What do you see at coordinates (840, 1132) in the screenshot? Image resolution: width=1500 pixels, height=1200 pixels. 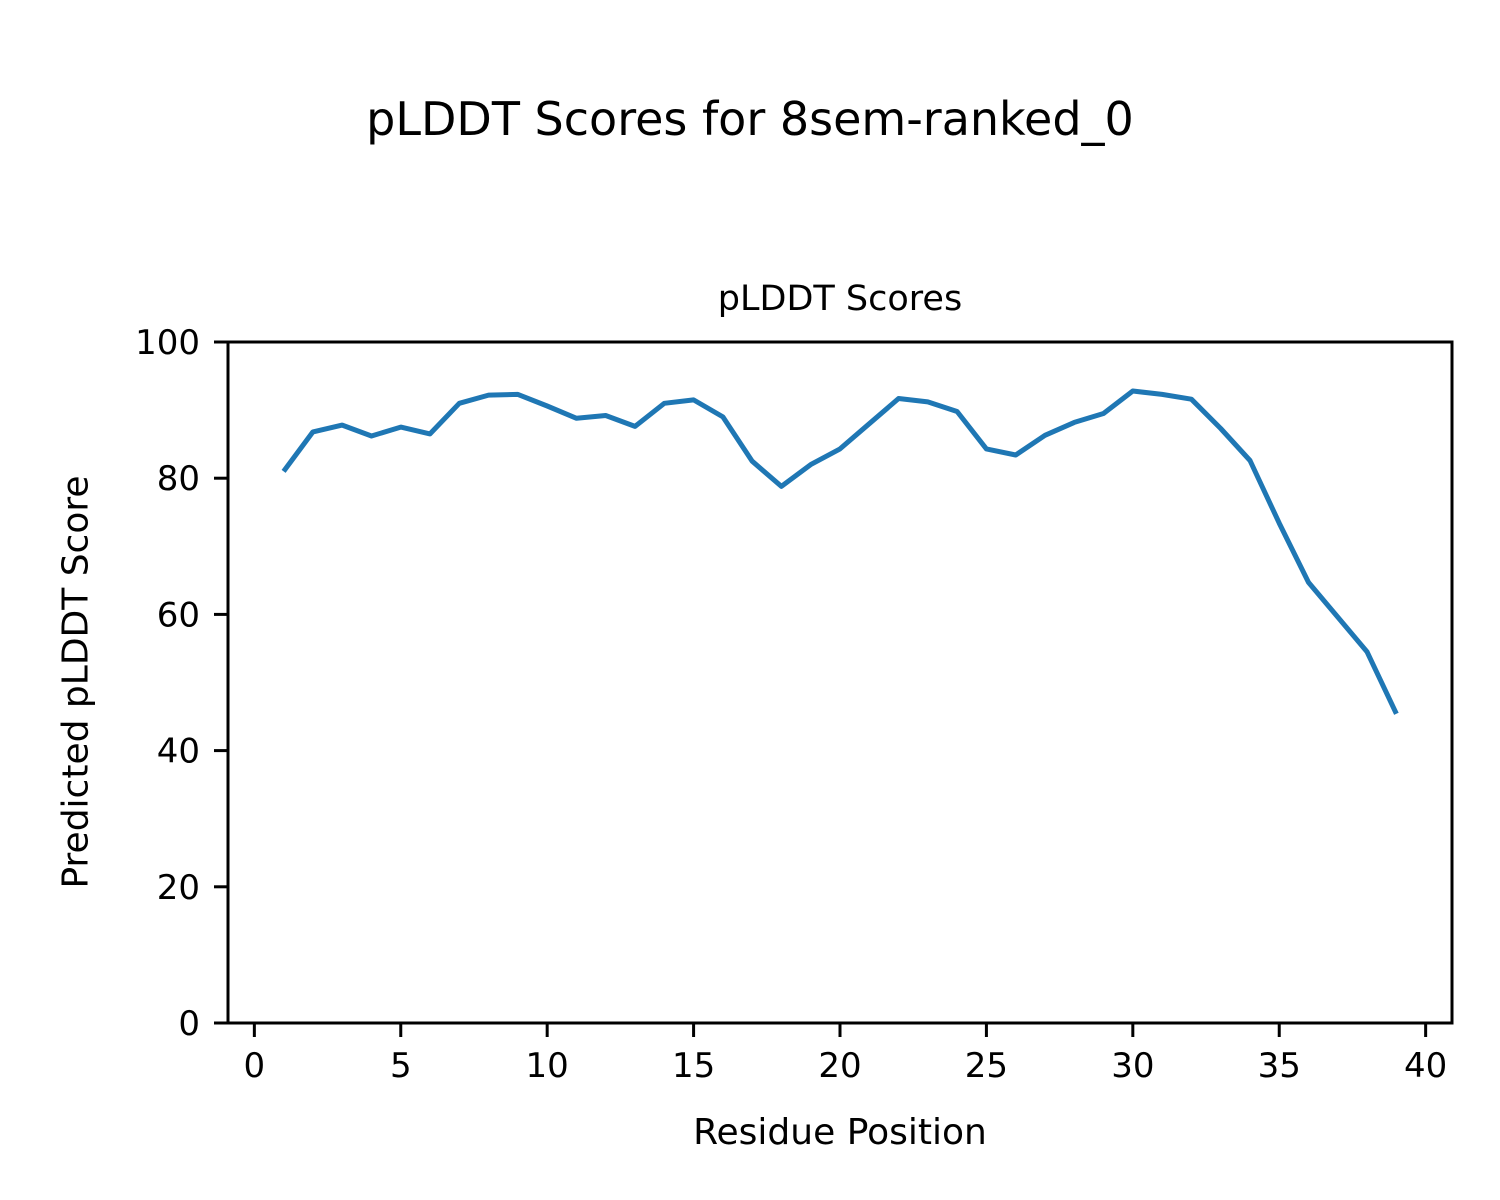 I see `x-axis-label: Residue Position` at bounding box center [840, 1132].